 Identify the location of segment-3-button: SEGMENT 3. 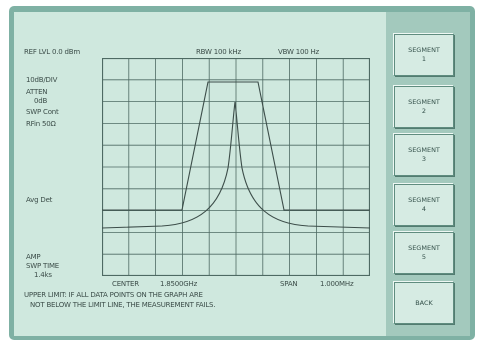
(424, 155).